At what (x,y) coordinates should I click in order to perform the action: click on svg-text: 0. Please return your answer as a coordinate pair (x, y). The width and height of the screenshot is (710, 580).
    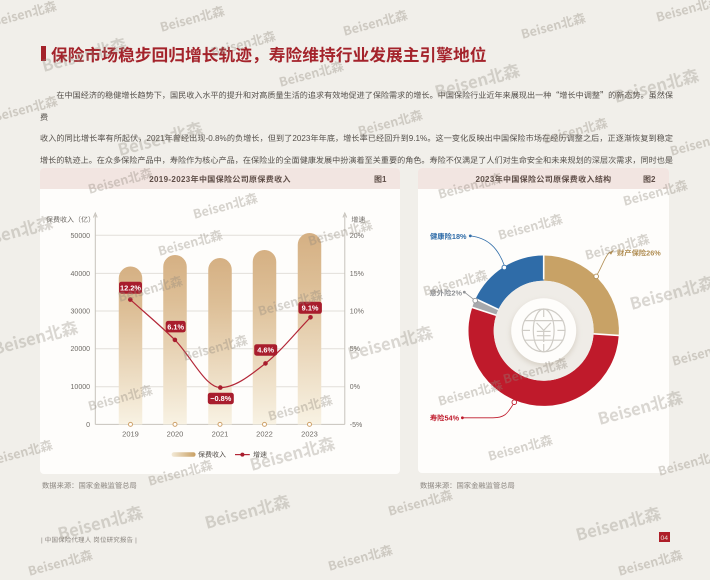
    Looking at the image, I should click on (88, 425).